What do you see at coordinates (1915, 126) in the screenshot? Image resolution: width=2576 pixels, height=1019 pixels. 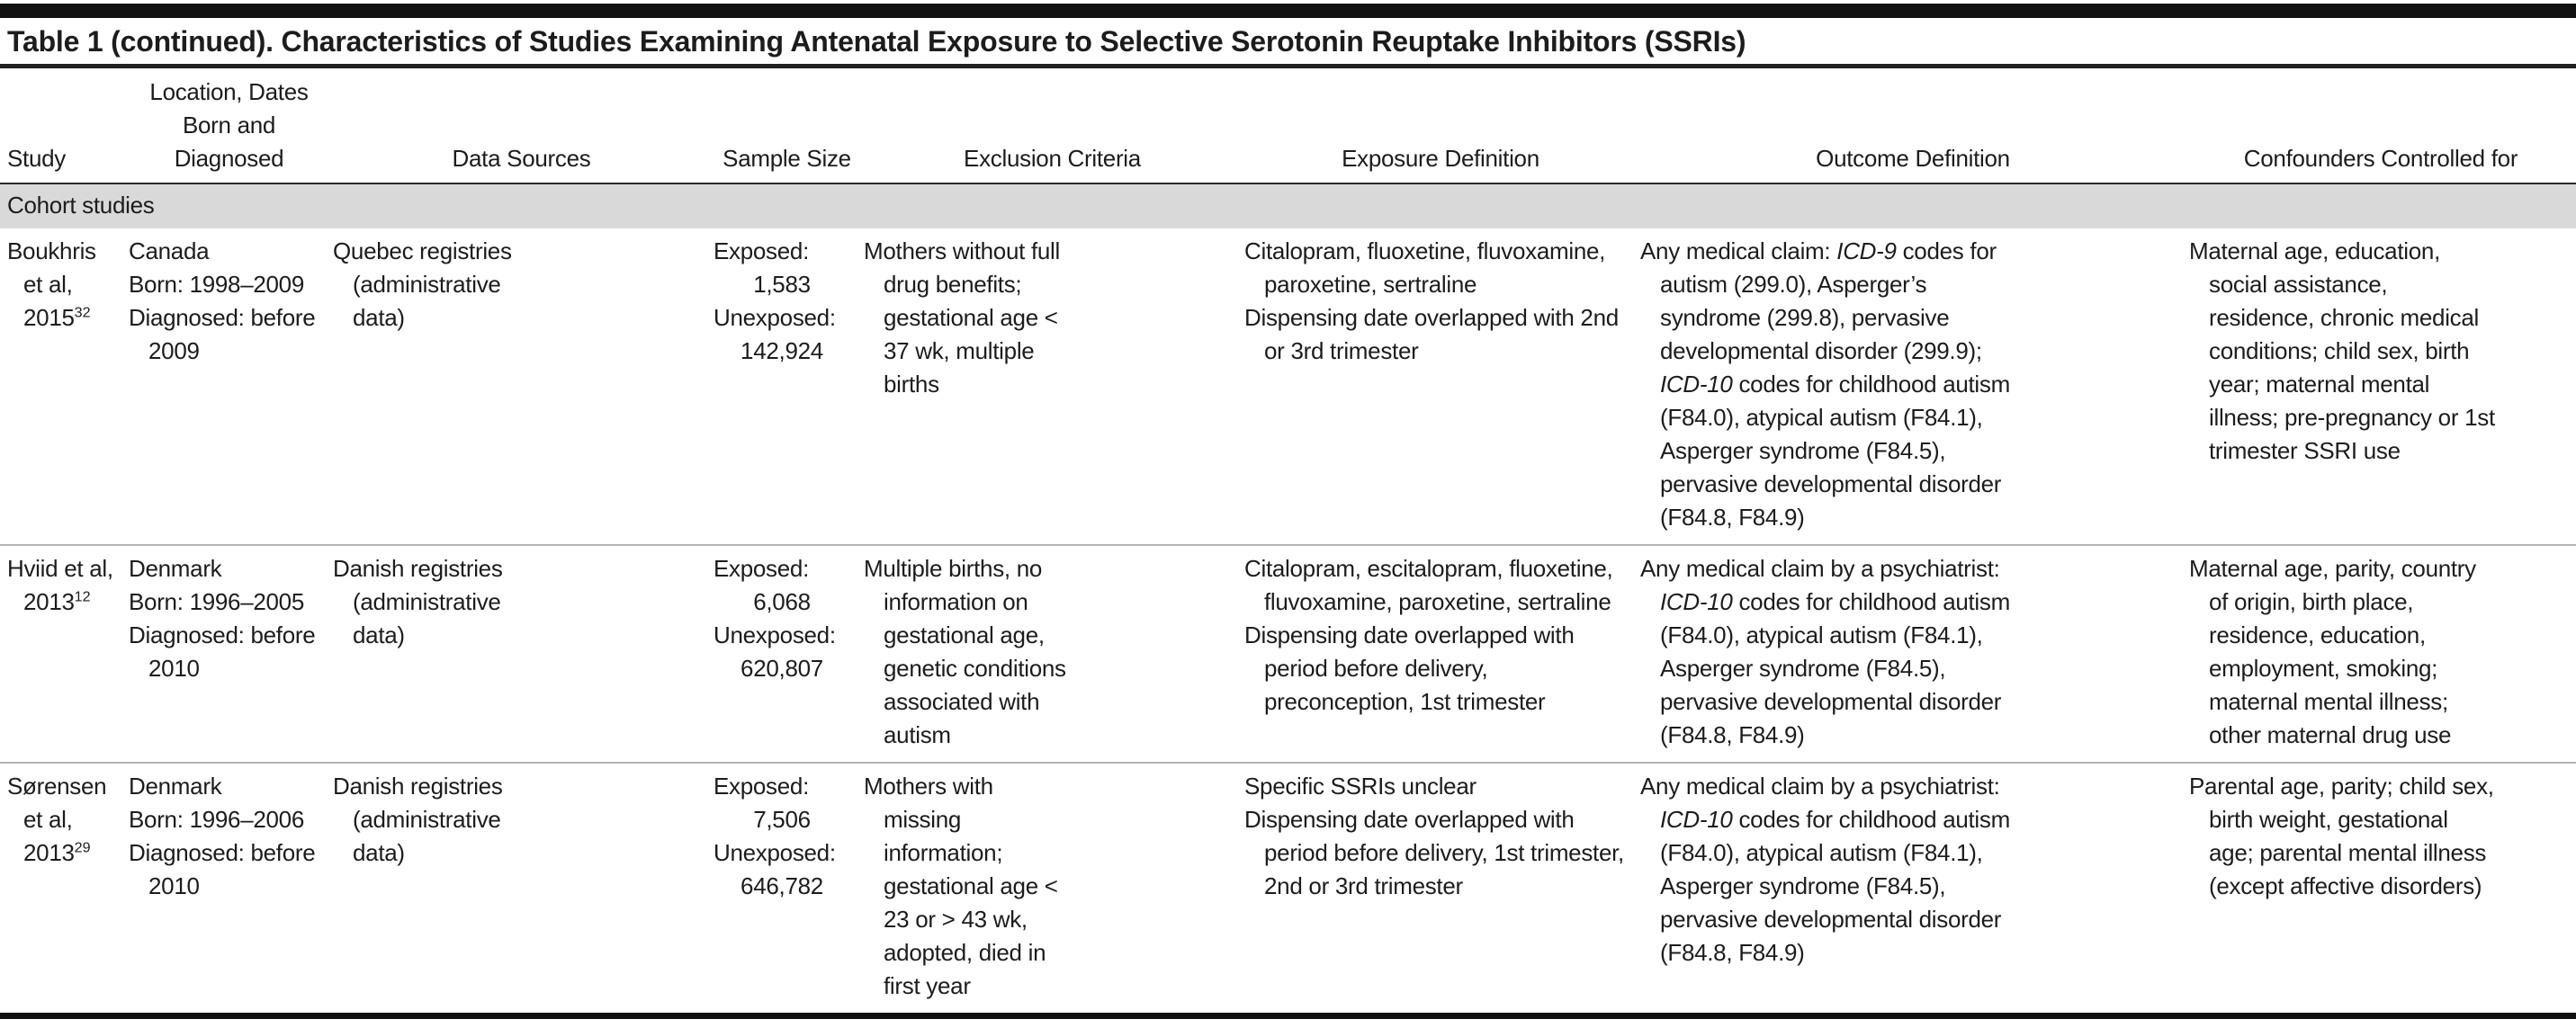 I see `column-header-outcome-definition: Outcome Definition` at bounding box center [1915, 126].